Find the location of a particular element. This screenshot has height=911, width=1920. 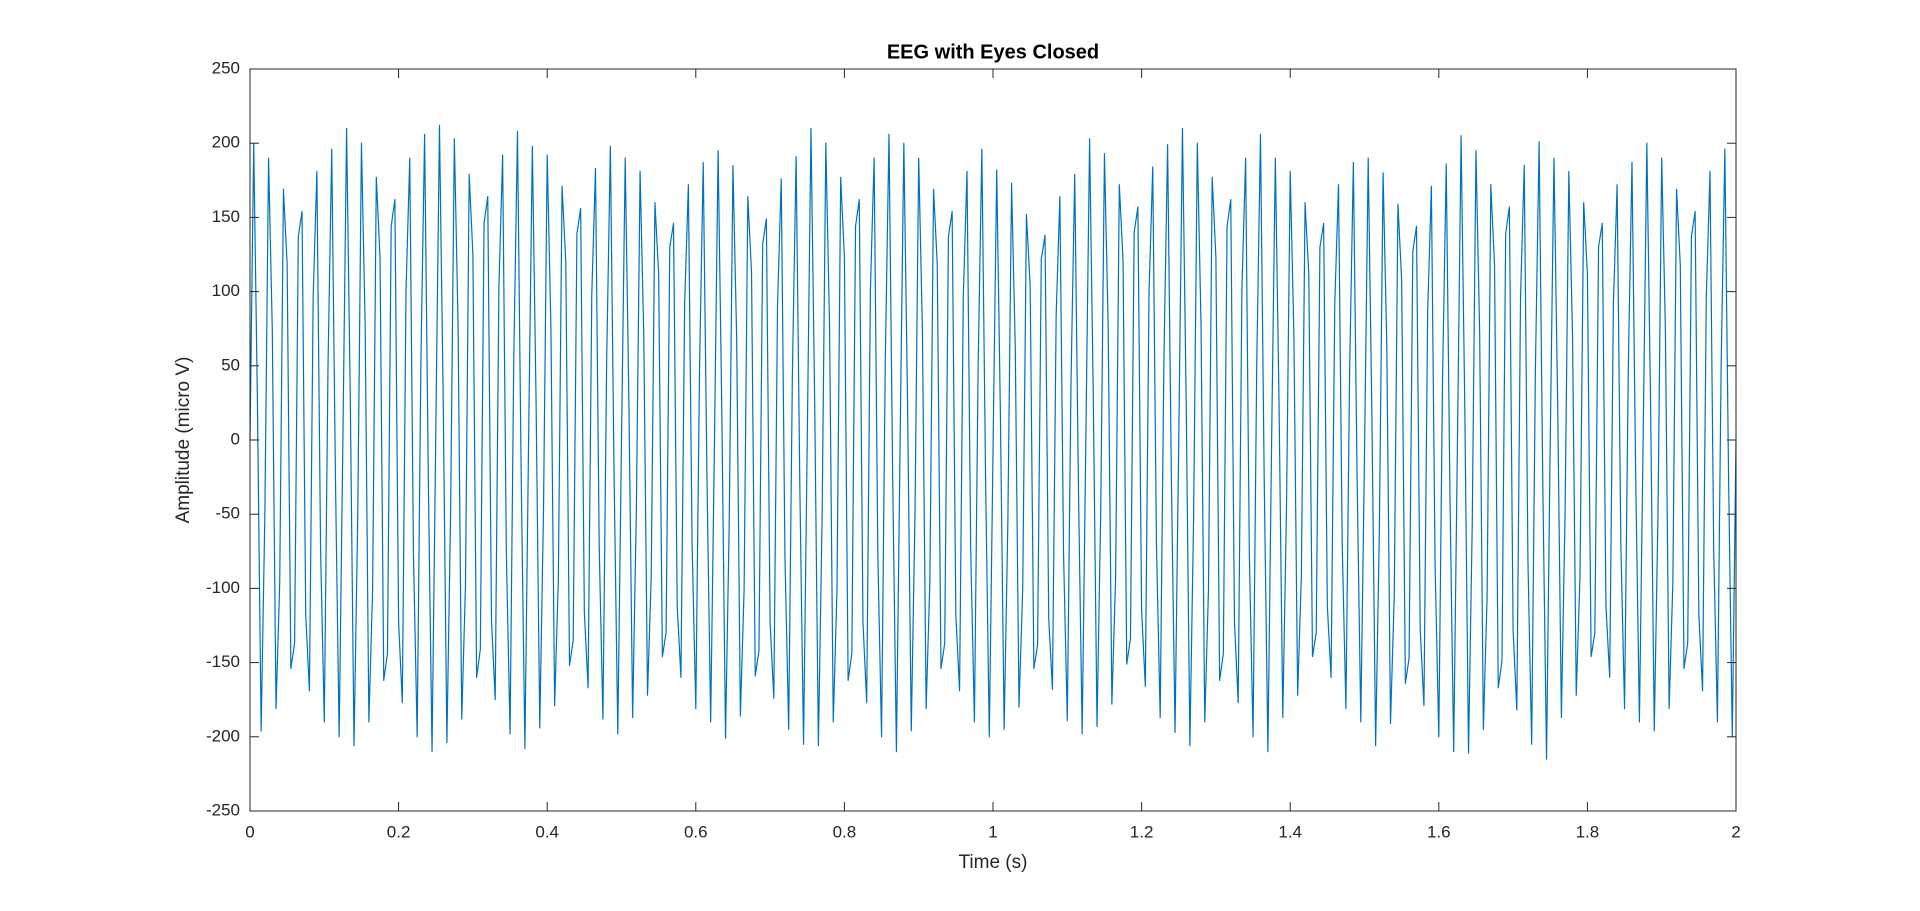

y-axis-label: Amplitude (micro V) is located at coordinates (183, 440).